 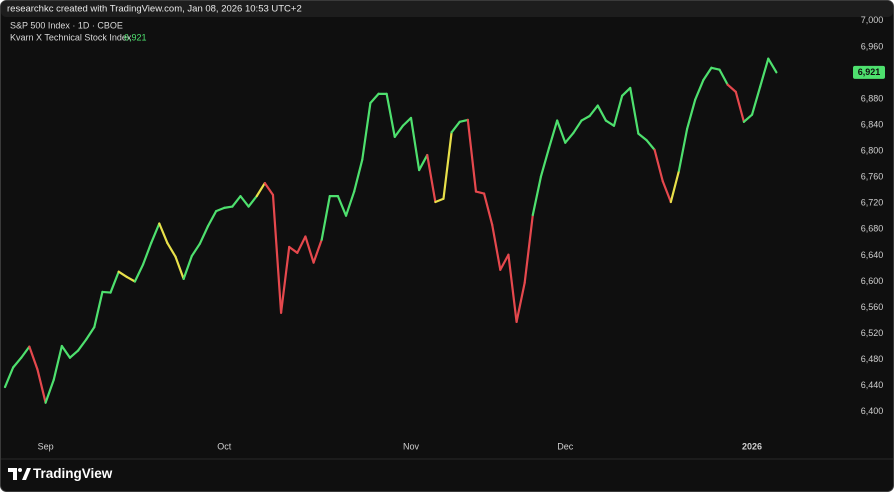 What do you see at coordinates (447, 9) in the screenshot?
I see `top-bar` at bounding box center [447, 9].